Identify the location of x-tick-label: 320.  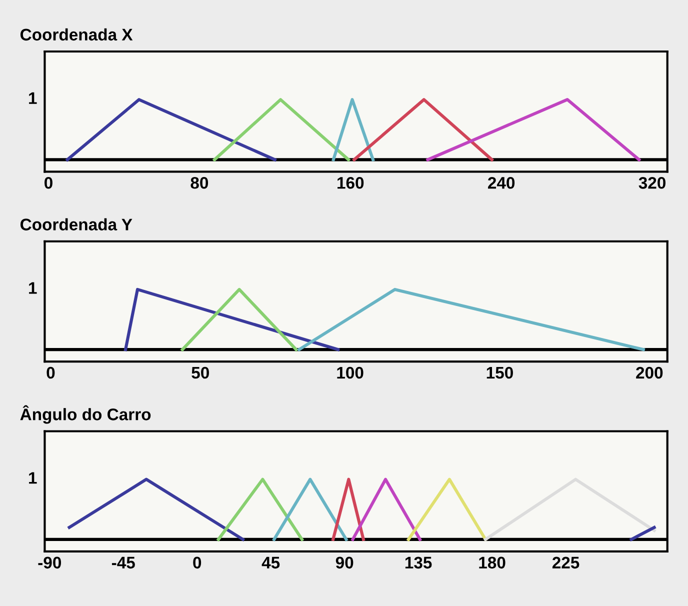
(652, 183).